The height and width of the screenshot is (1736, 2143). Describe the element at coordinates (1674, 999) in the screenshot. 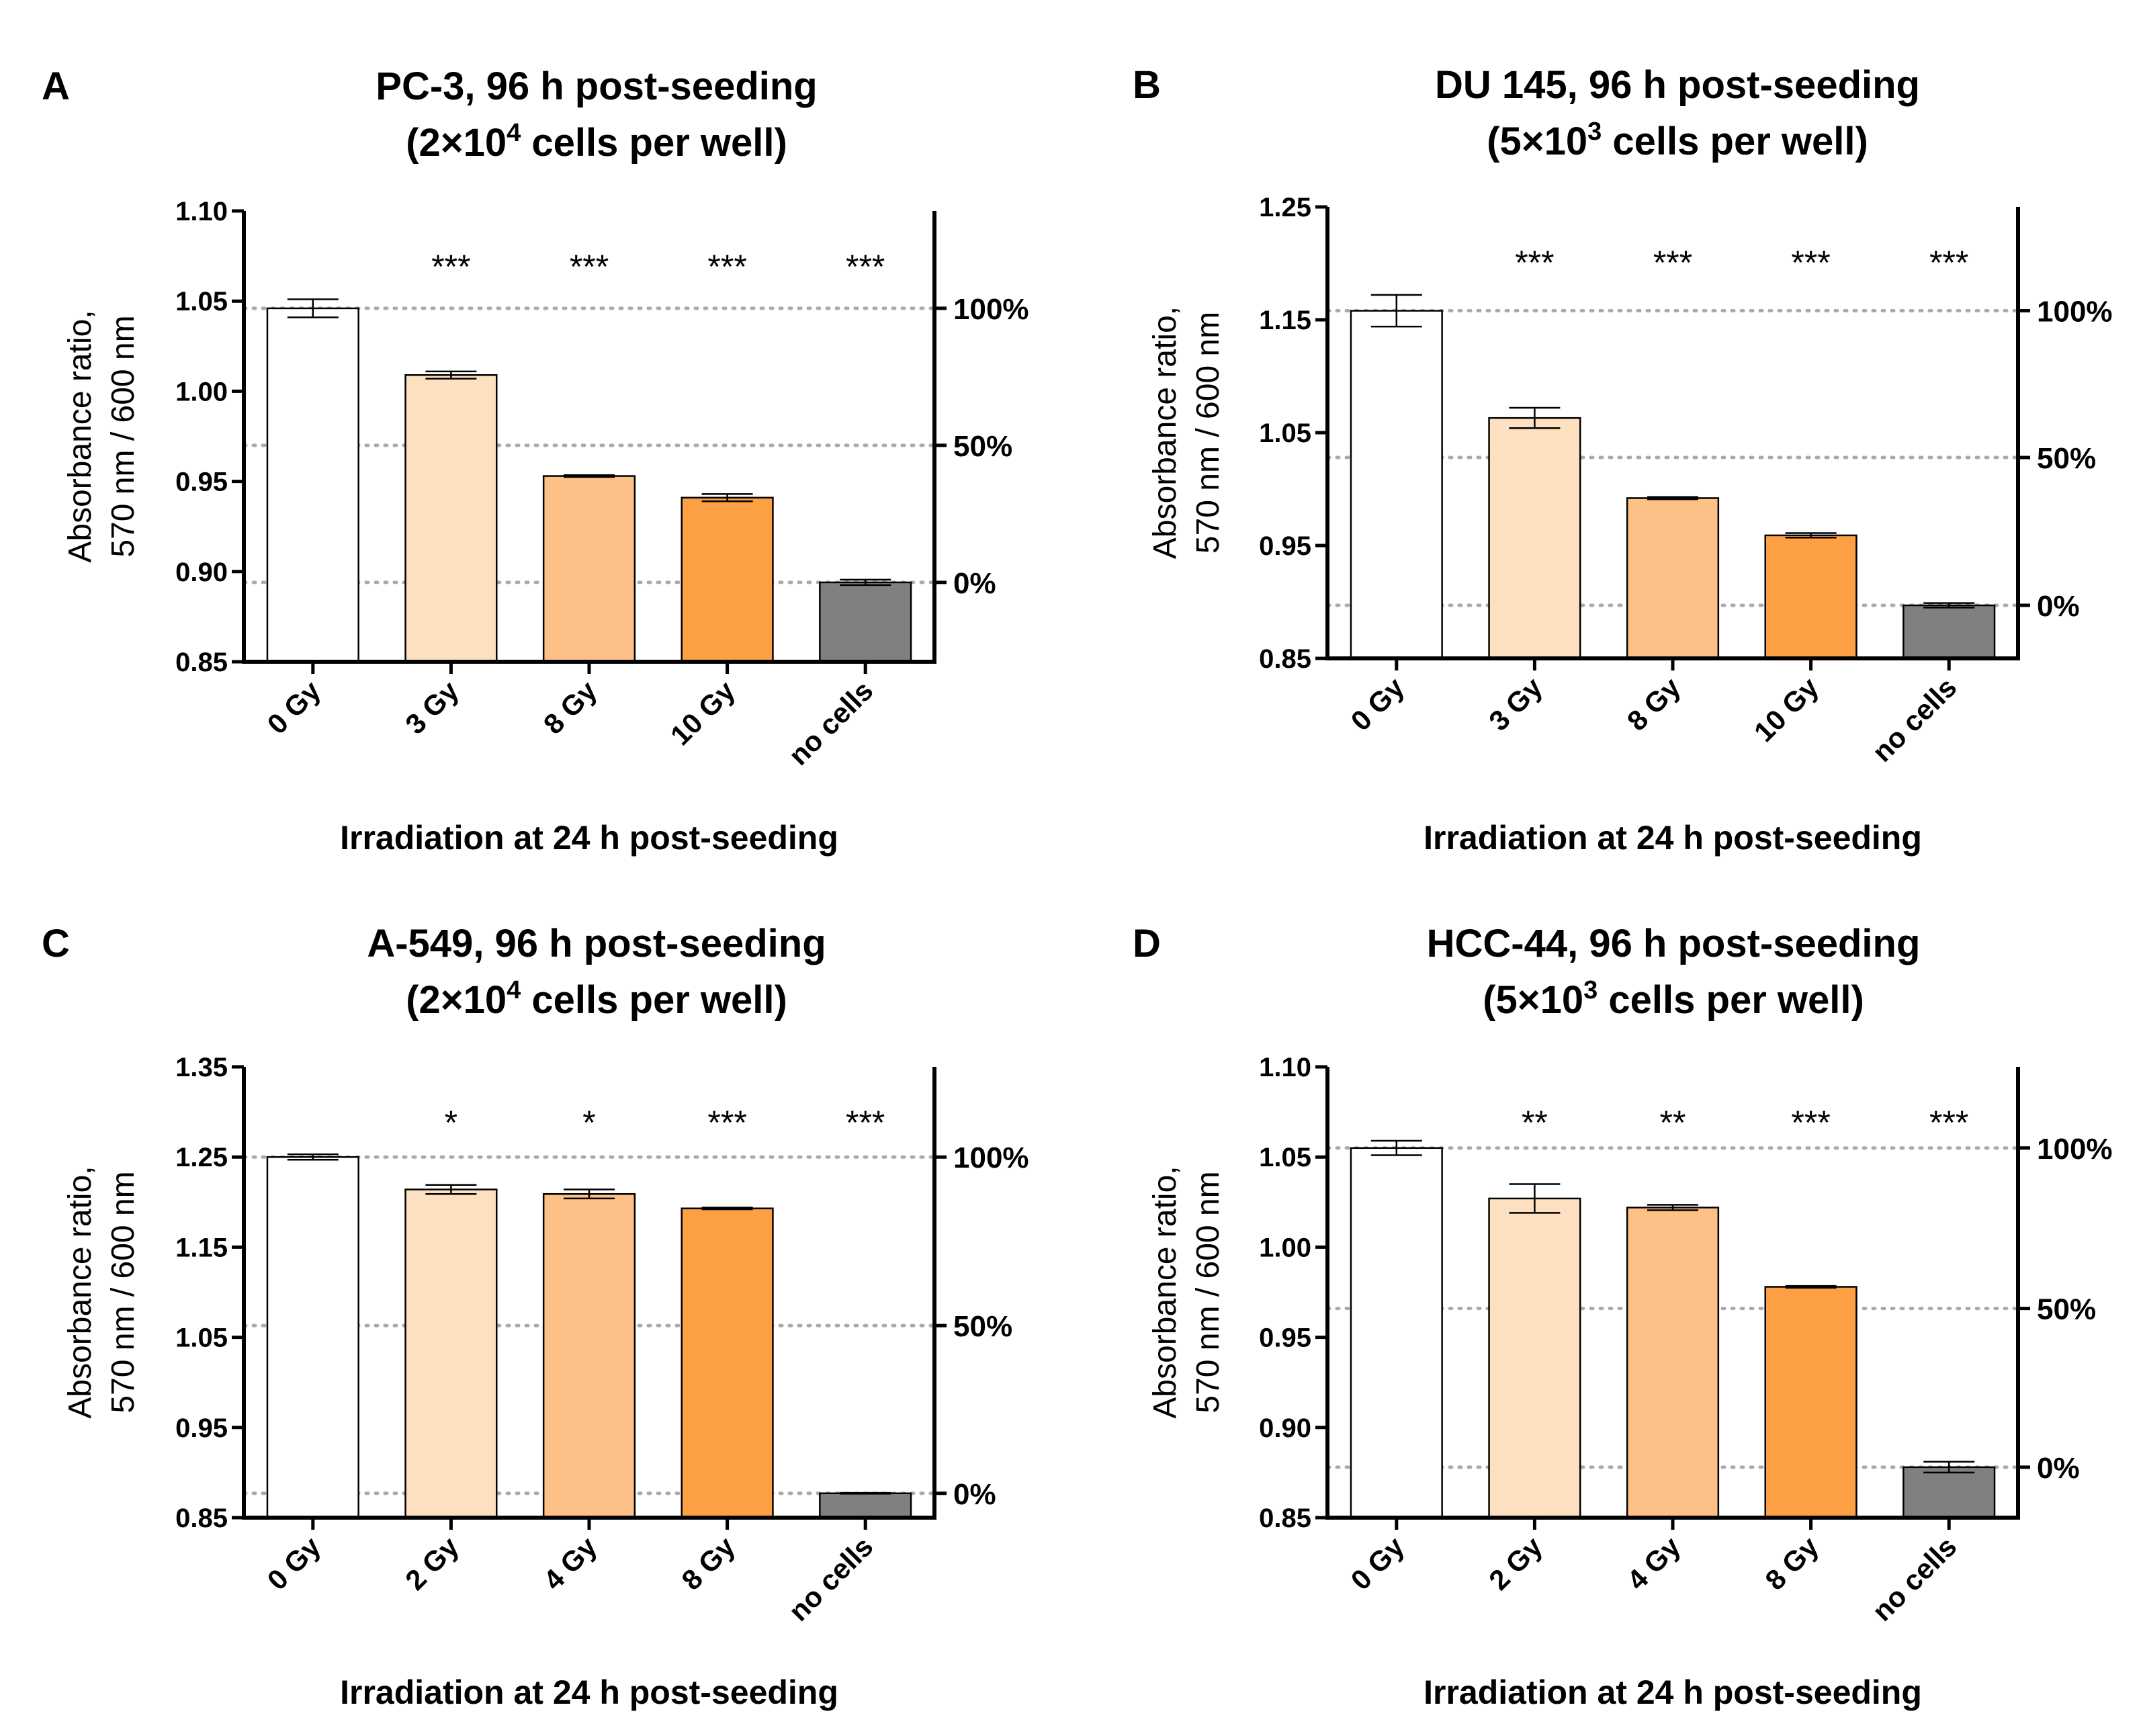

I see `chart-subtitle: (5×103 cells per well)` at that location.